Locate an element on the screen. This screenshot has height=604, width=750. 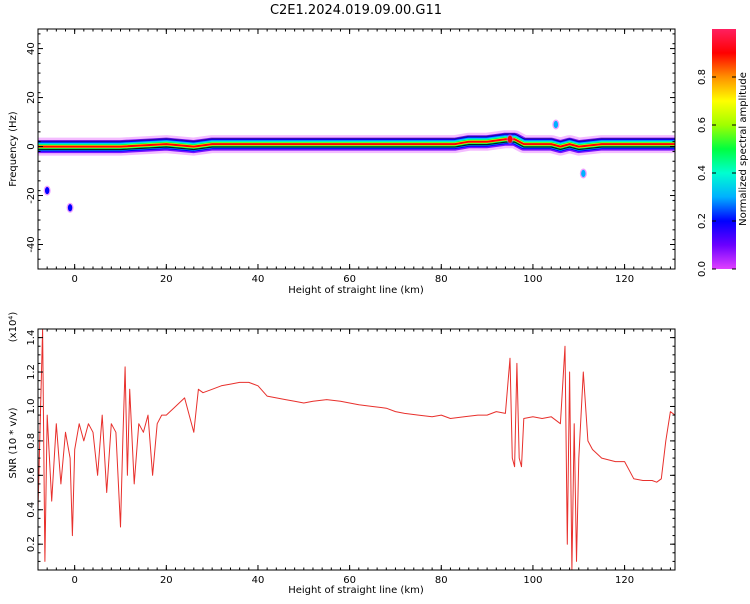
snr-scale-label: (x10⁴) is located at coordinates (13, 327).